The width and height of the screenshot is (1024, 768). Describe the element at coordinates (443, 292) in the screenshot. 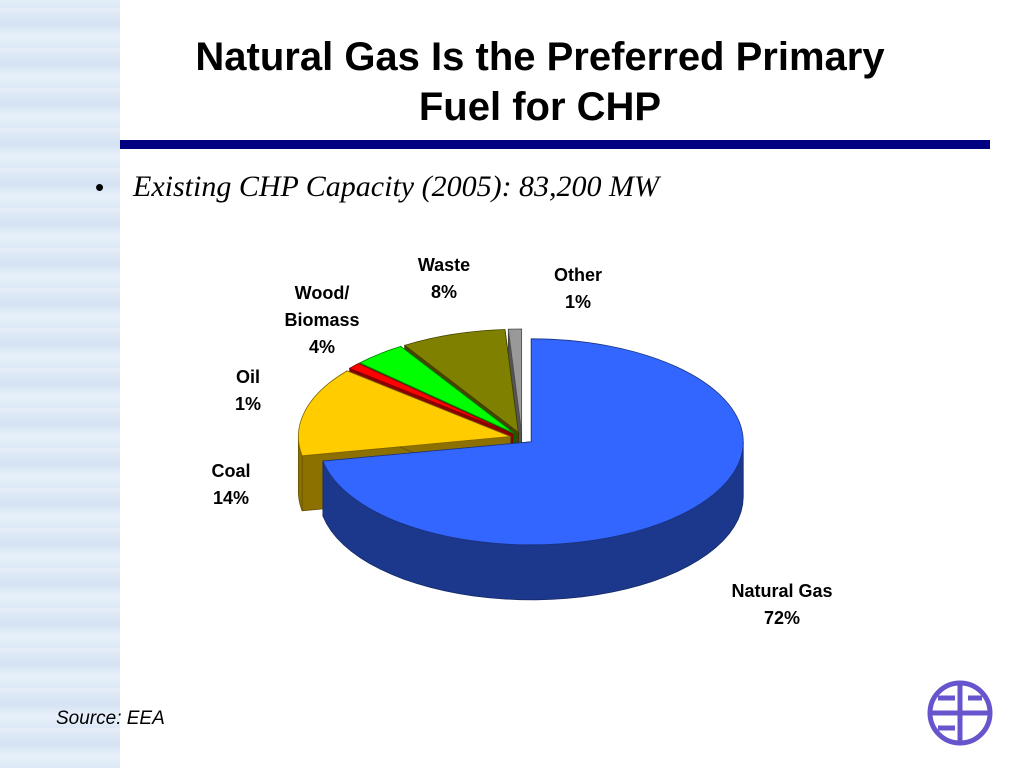

I see `value-label: 8%` at that location.